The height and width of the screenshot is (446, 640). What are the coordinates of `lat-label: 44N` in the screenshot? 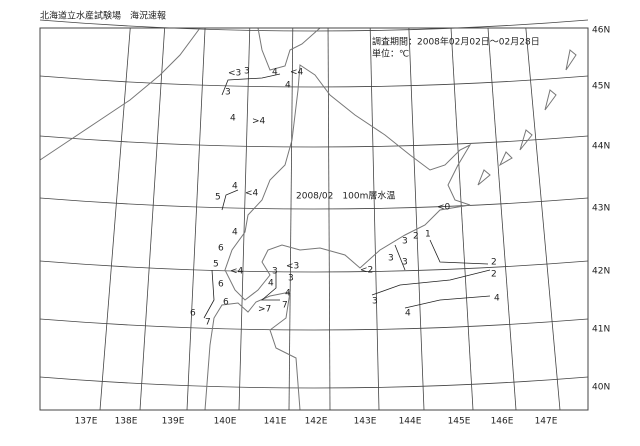 It's located at (601, 147).